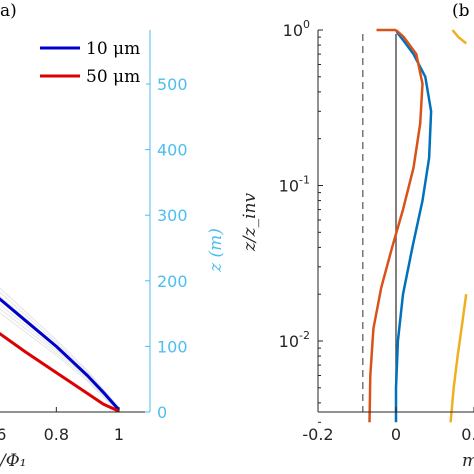 The image size is (474, 474). What do you see at coordinates (8, 11) in the screenshot?
I see `panel-a-label: a)` at bounding box center [8, 11].